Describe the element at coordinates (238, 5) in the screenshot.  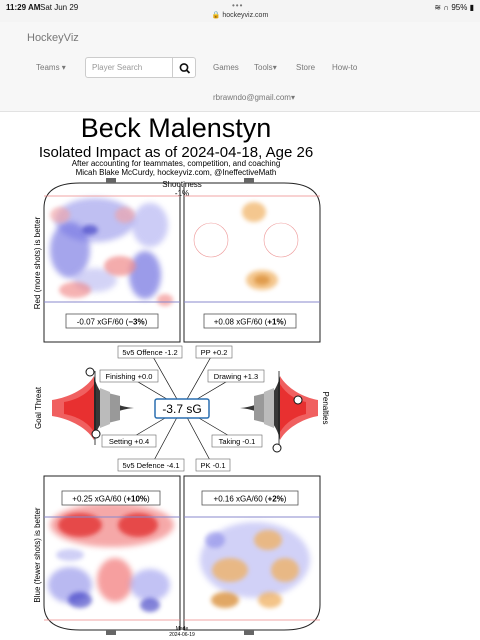
I see `multitask-dots-icon: •••` at that location.